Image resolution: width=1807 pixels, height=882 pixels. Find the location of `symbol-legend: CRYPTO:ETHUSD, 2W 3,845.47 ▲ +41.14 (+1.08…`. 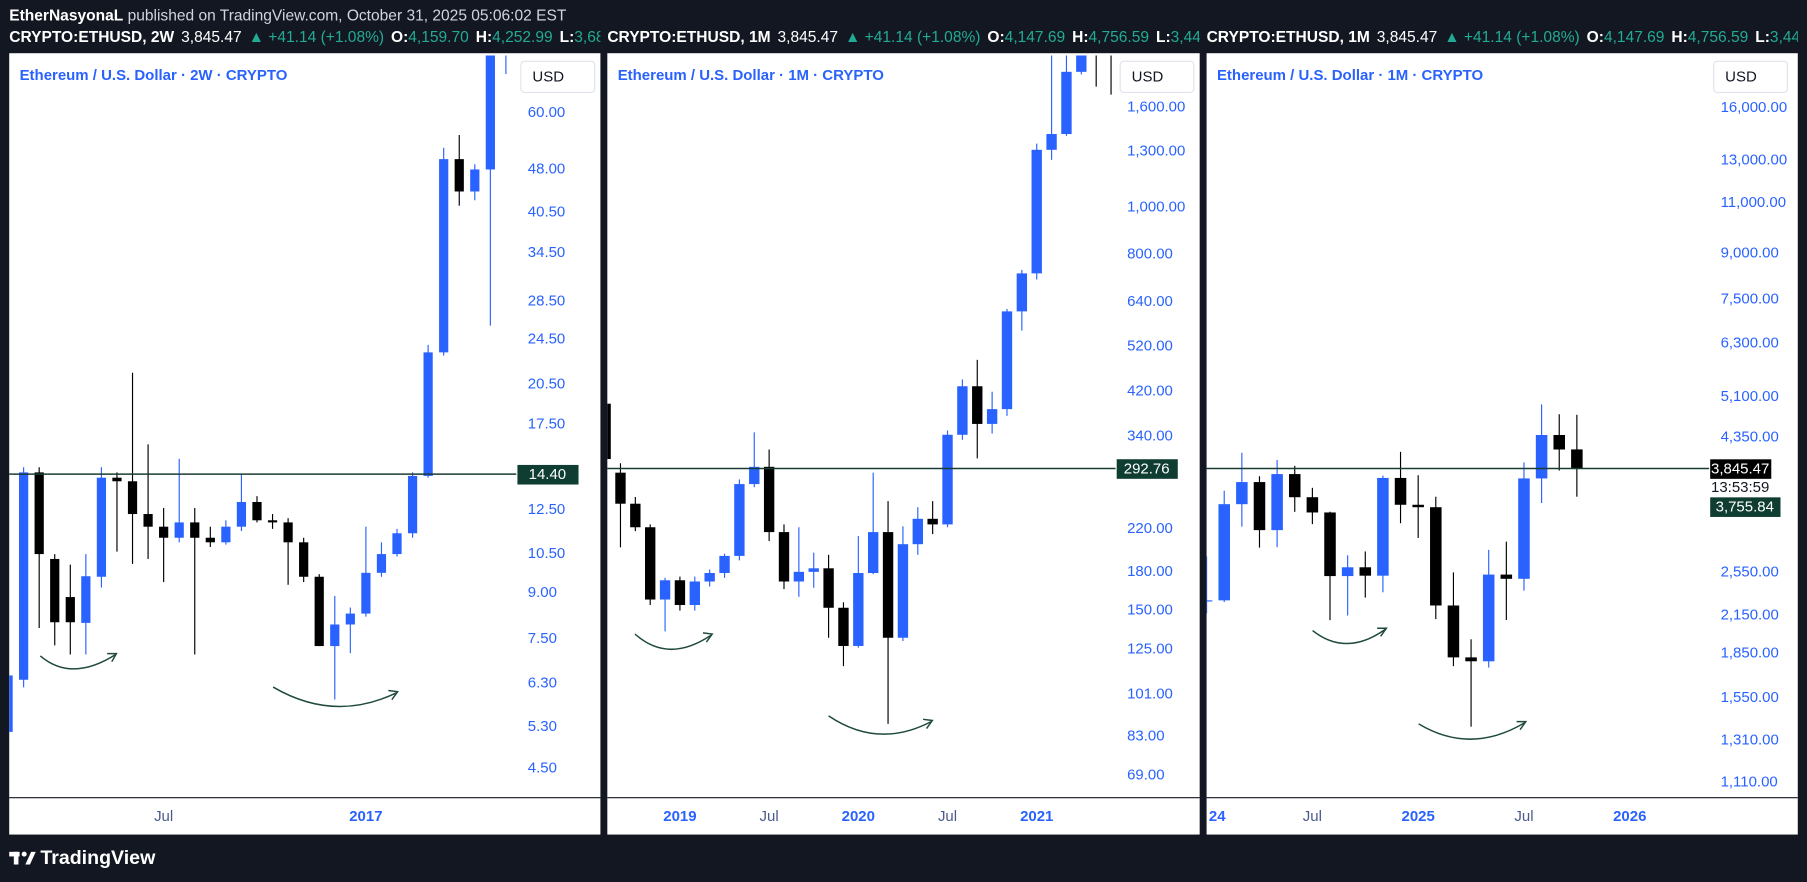

symbol-legend: CRYPTO:ETHUSD, 2W 3,845.47 ▲ +41.14 (+1.08… is located at coordinates (306, 37).